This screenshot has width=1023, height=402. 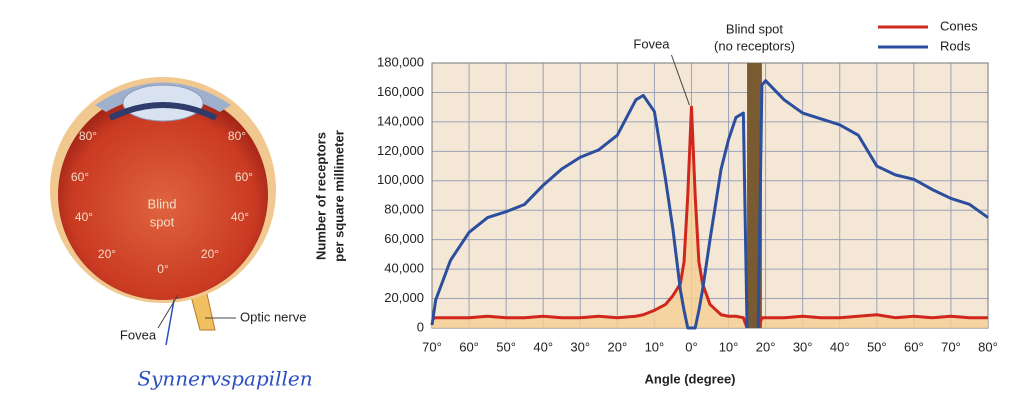 I want to click on annotation-pointer, so click(x=680, y=80).